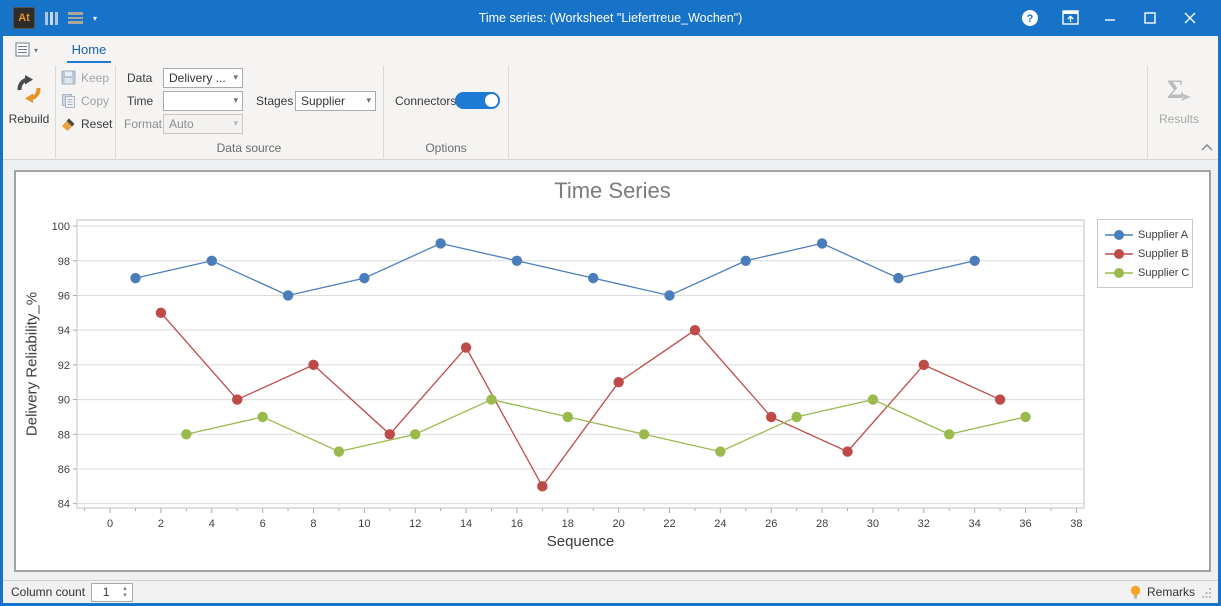  I want to click on x-tick-label: 24, so click(720, 524).